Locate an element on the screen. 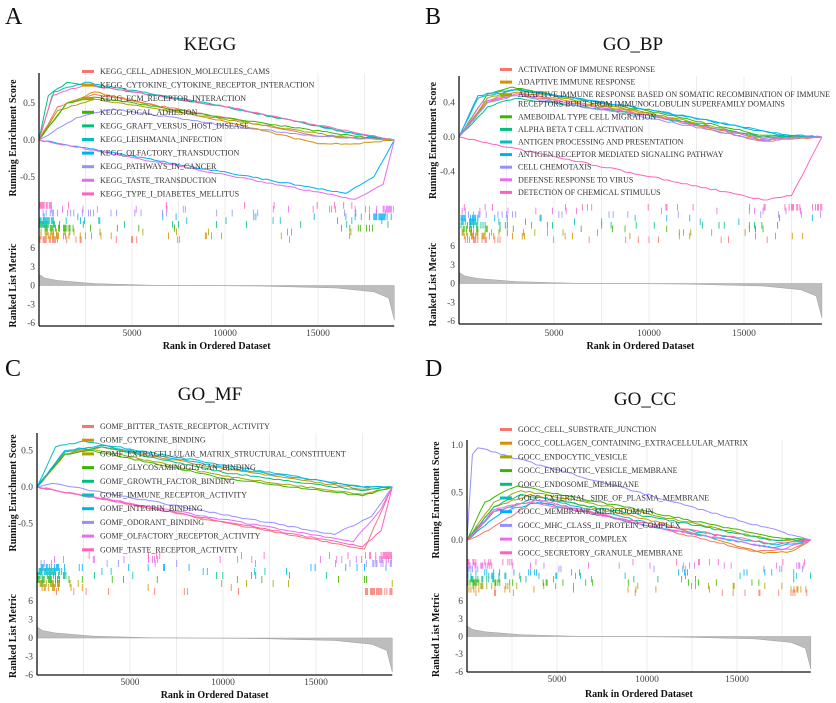 The height and width of the screenshot is (703, 836). legend-label-line: KEGG_ECM_RECEPTOR_INTERACTION is located at coordinates (173, 98).